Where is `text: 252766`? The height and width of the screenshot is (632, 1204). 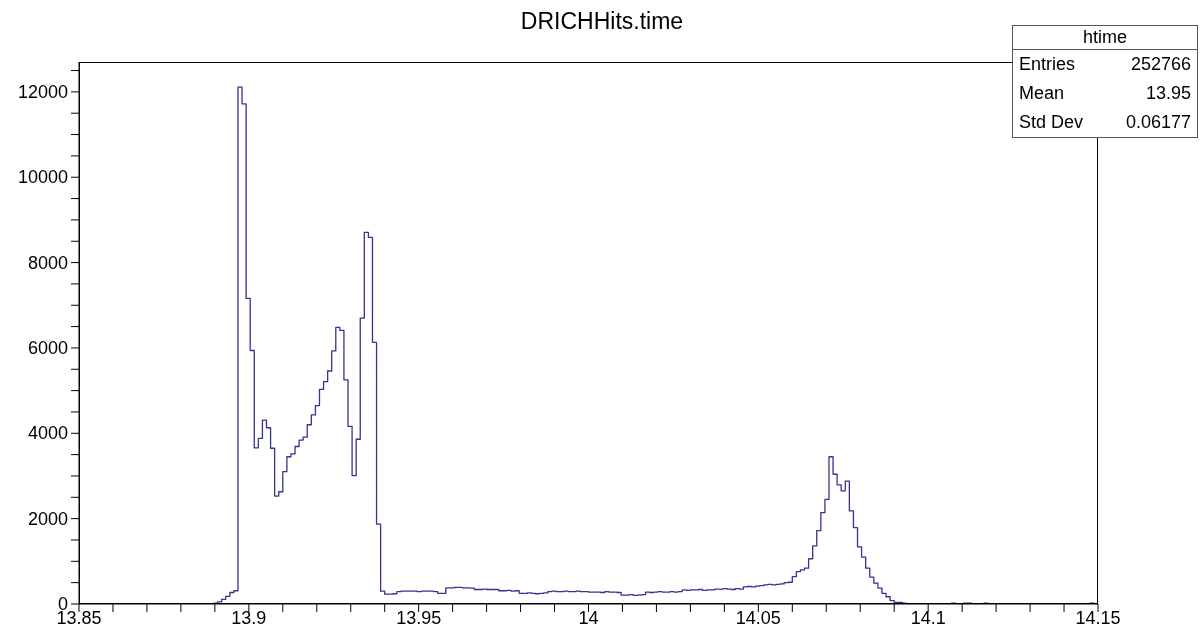 text: 252766 is located at coordinates (1160, 64).